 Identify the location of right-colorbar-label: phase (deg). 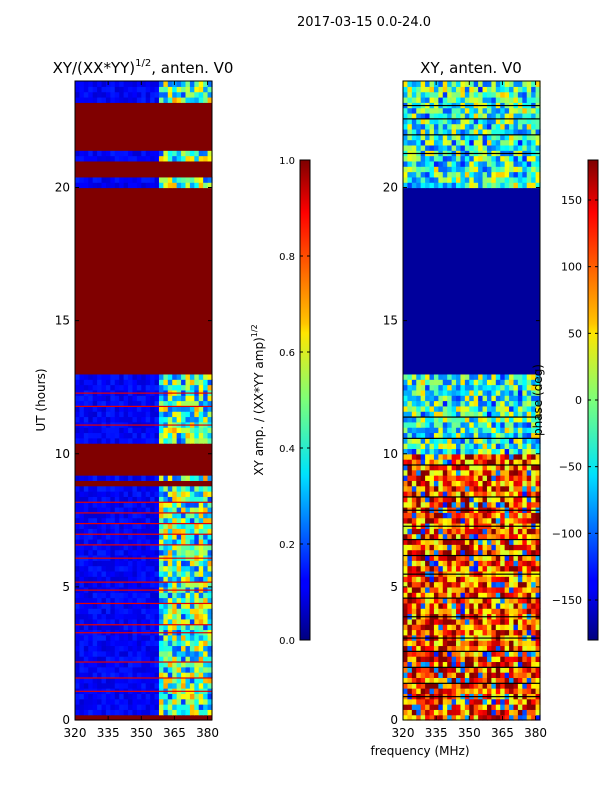
(538, 400).